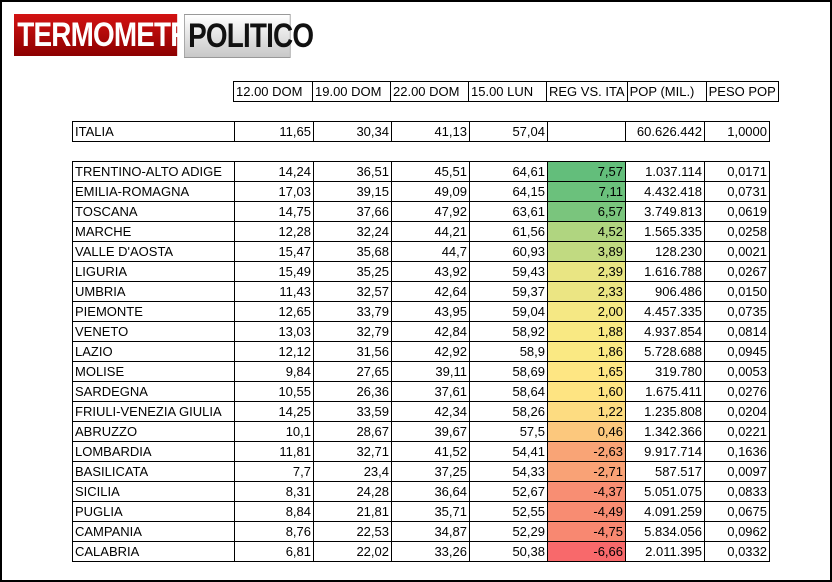 The image size is (832, 582). Describe the element at coordinates (430, 331) in the screenshot. I see `region-22: 42,84` at that location.